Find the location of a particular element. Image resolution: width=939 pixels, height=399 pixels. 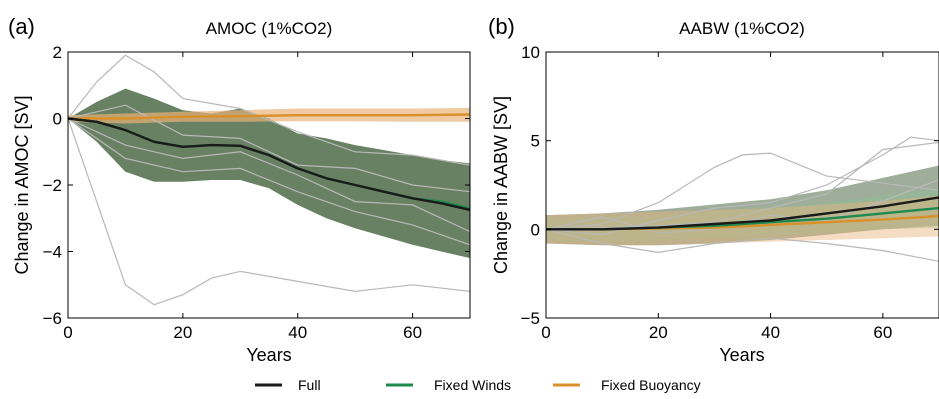

legend-label-fixed-buoyancy: Fixed Buoyancy is located at coordinates (651, 385).